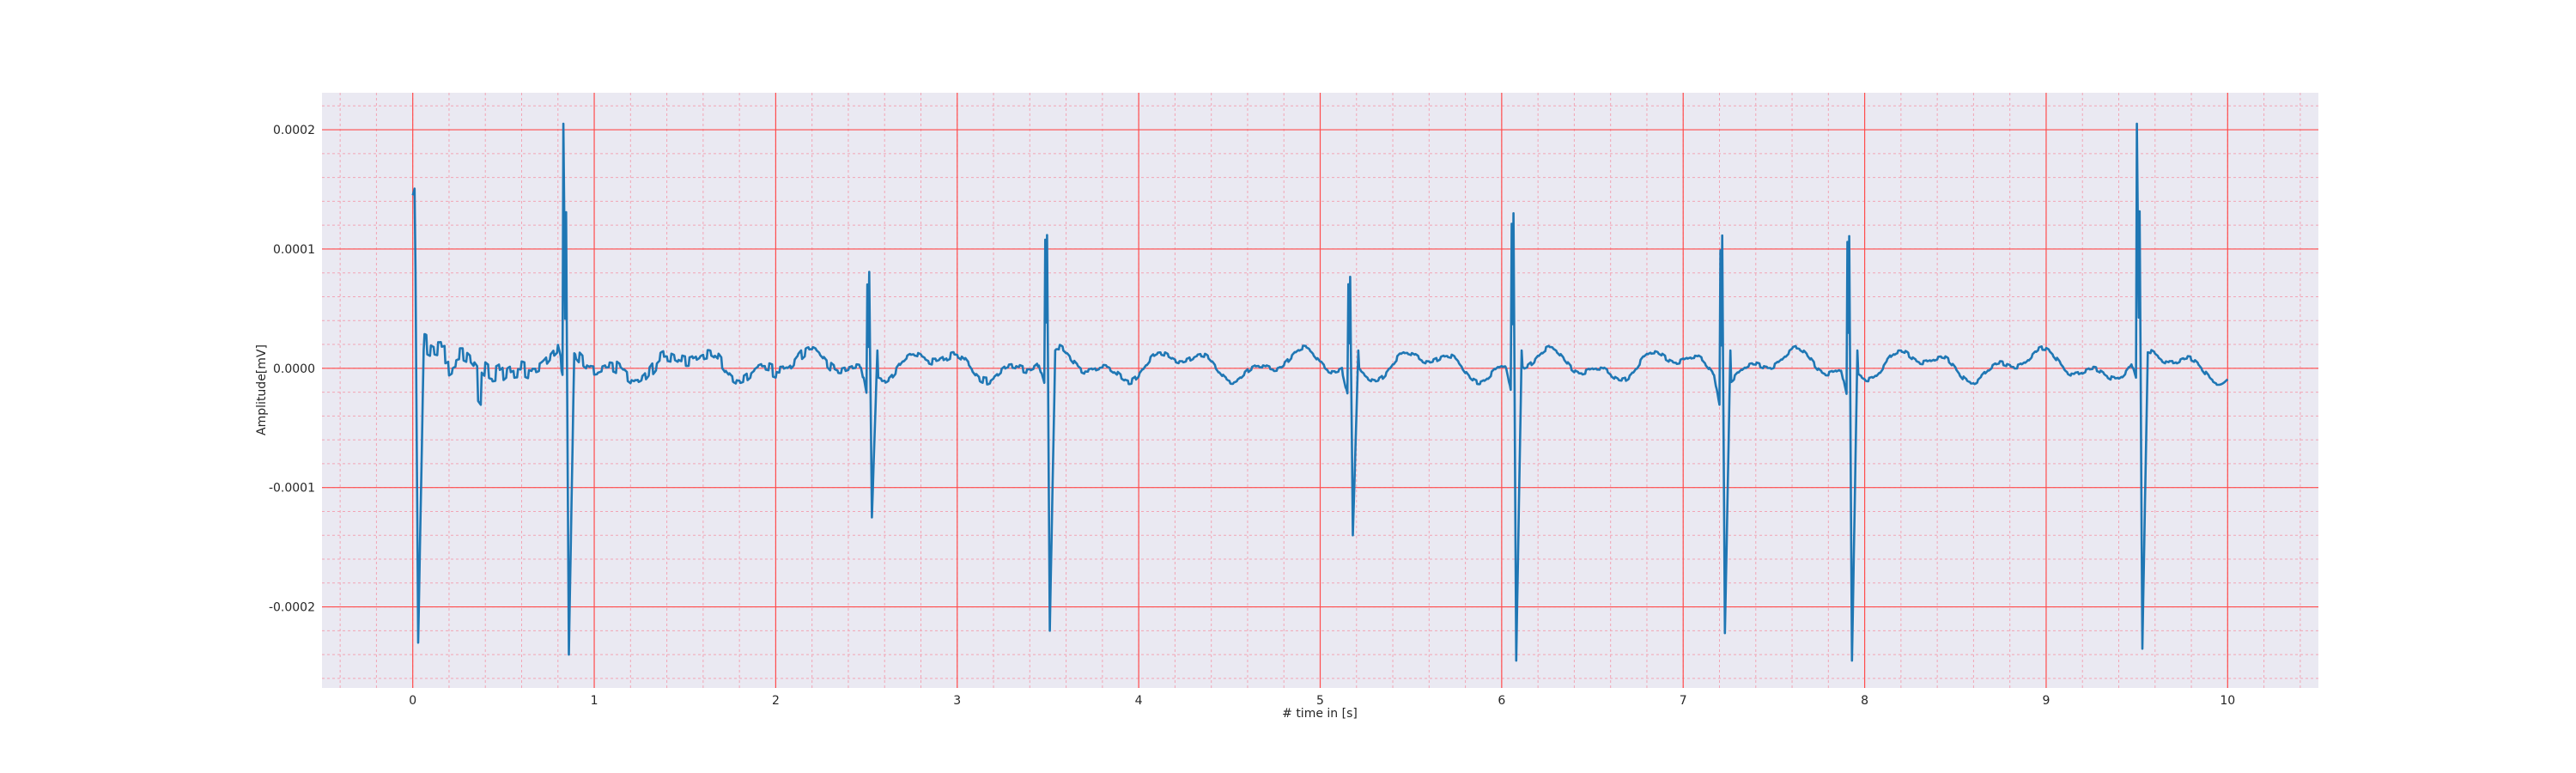  What do you see at coordinates (1320, 714) in the screenshot?
I see `x-axis-label: # time in [s]` at bounding box center [1320, 714].